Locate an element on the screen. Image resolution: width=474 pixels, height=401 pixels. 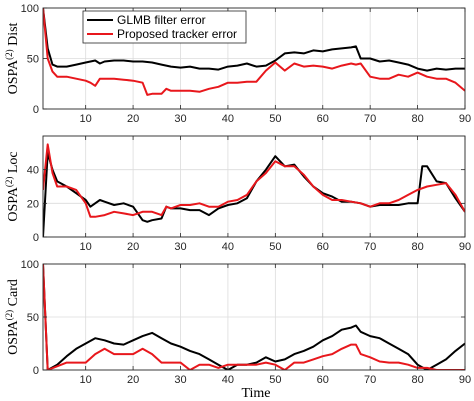
y-axis-label: OSPA(2) Card is located at coordinates (12, 317).